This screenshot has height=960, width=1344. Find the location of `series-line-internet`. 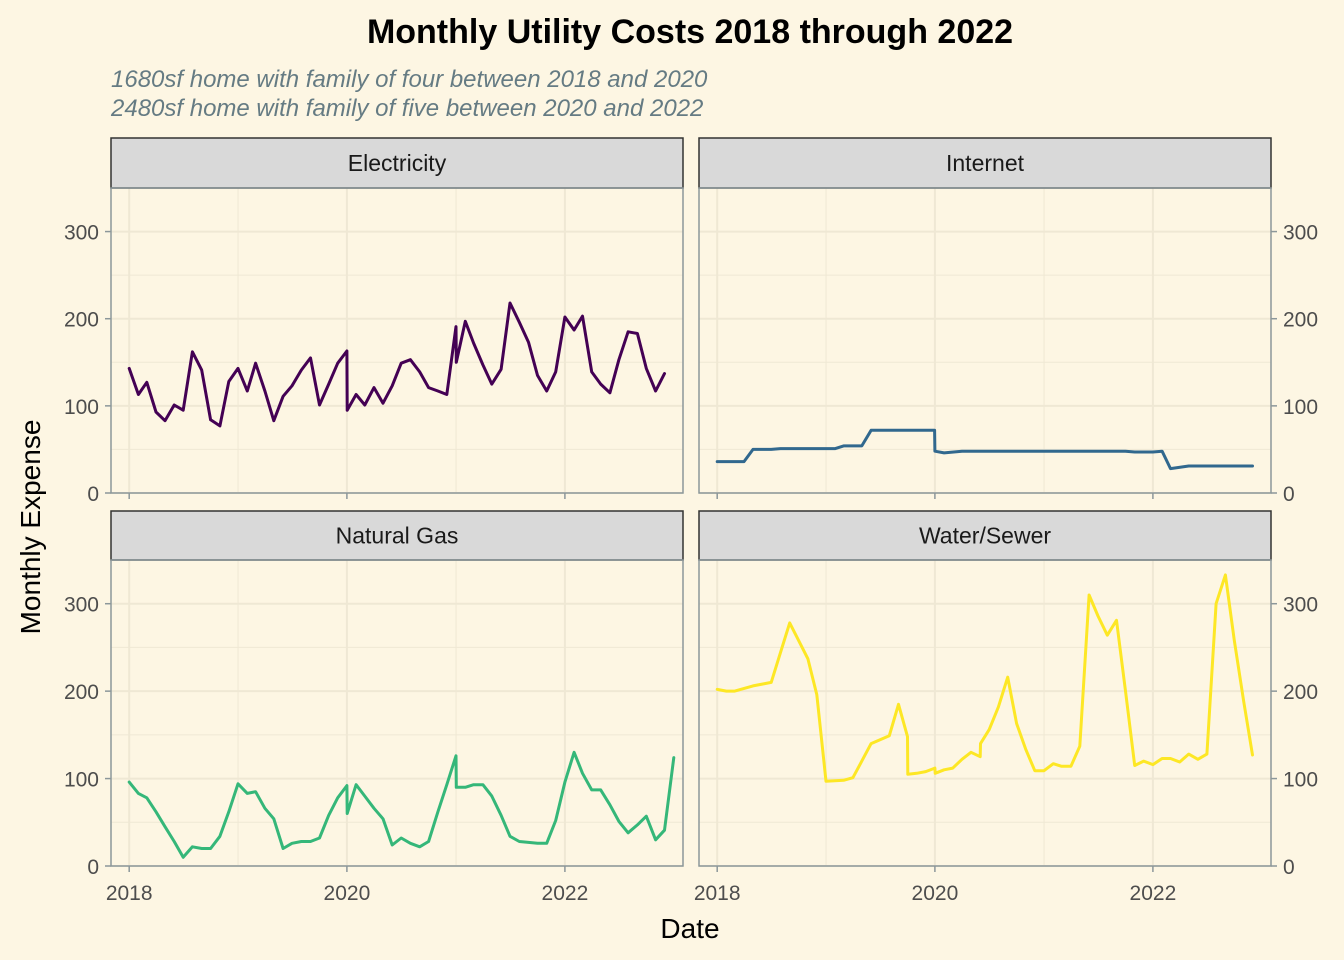

series-line-internet is located at coordinates (984, 449).